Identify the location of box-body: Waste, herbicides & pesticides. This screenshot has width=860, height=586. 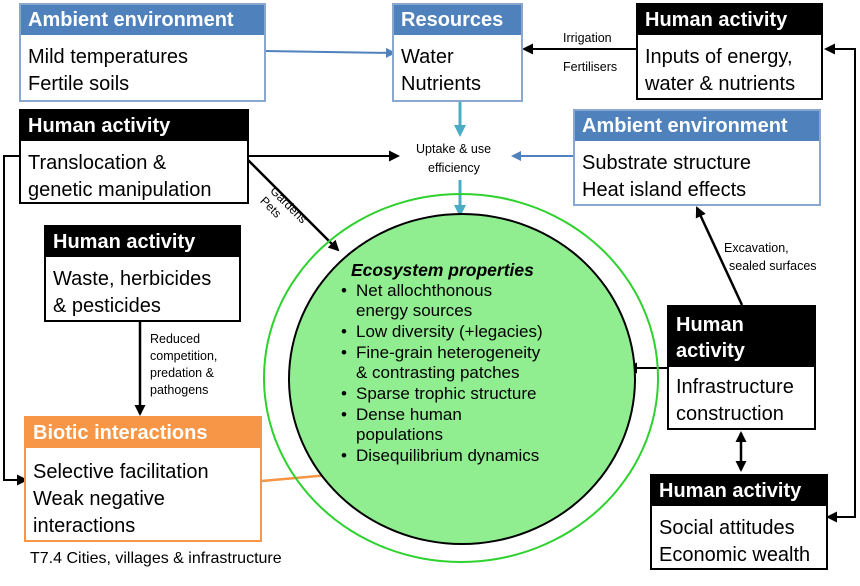
(142, 293).